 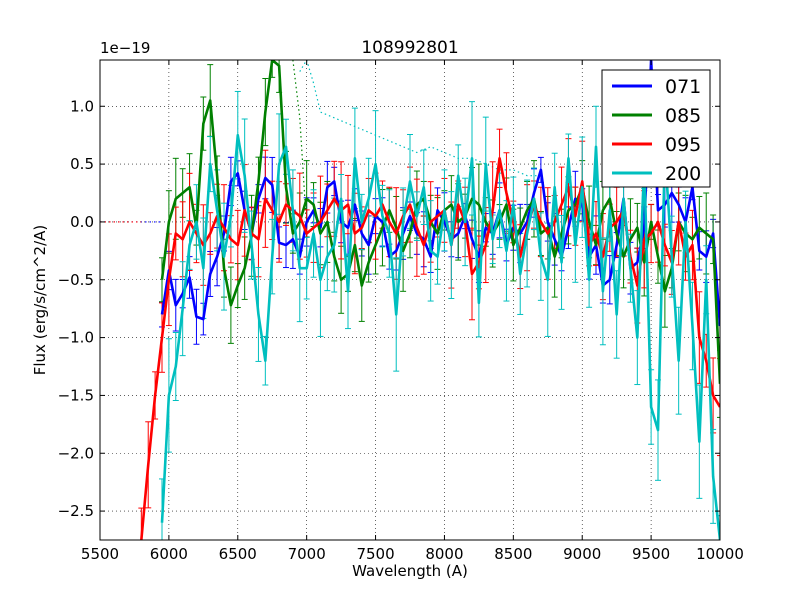 What do you see at coordinates (683, 116) in the screenshot?
I see `legend-label-085: 085` at bounding box center [683, 116].